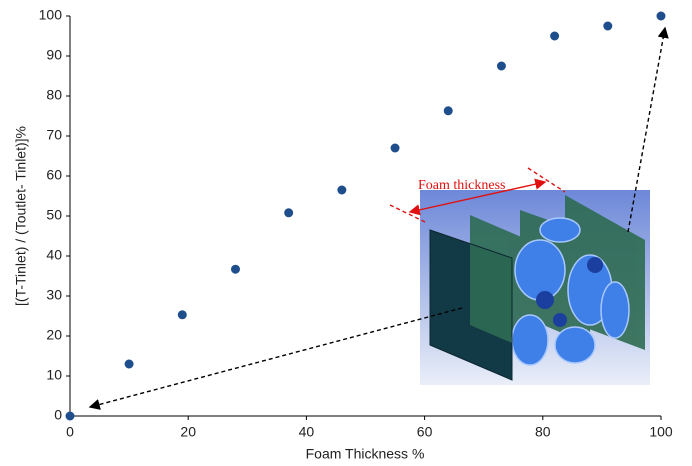 This screenshot has width=692, height=466. What do you see at coordinates (661, 432) in the screenshot?
I see `x-tick-label: 100` at bounding box center [661, 432].